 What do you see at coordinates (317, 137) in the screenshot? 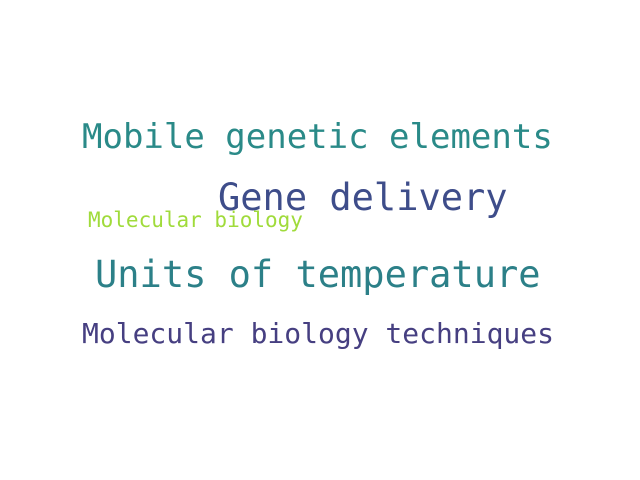
I see `word-mobile-genetic-elements: Mobile genetic elements` at bounding box center [317, 137].